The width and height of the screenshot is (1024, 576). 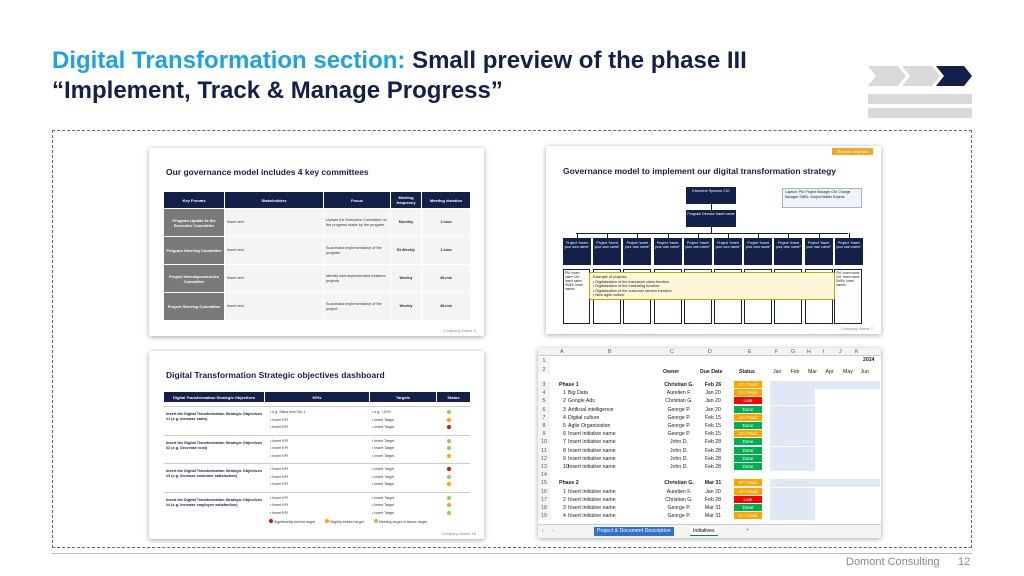 What do you see at coordinates (544, 409) in the screenshot?
I see `row-number: 6` at bounding box center [544, 409].